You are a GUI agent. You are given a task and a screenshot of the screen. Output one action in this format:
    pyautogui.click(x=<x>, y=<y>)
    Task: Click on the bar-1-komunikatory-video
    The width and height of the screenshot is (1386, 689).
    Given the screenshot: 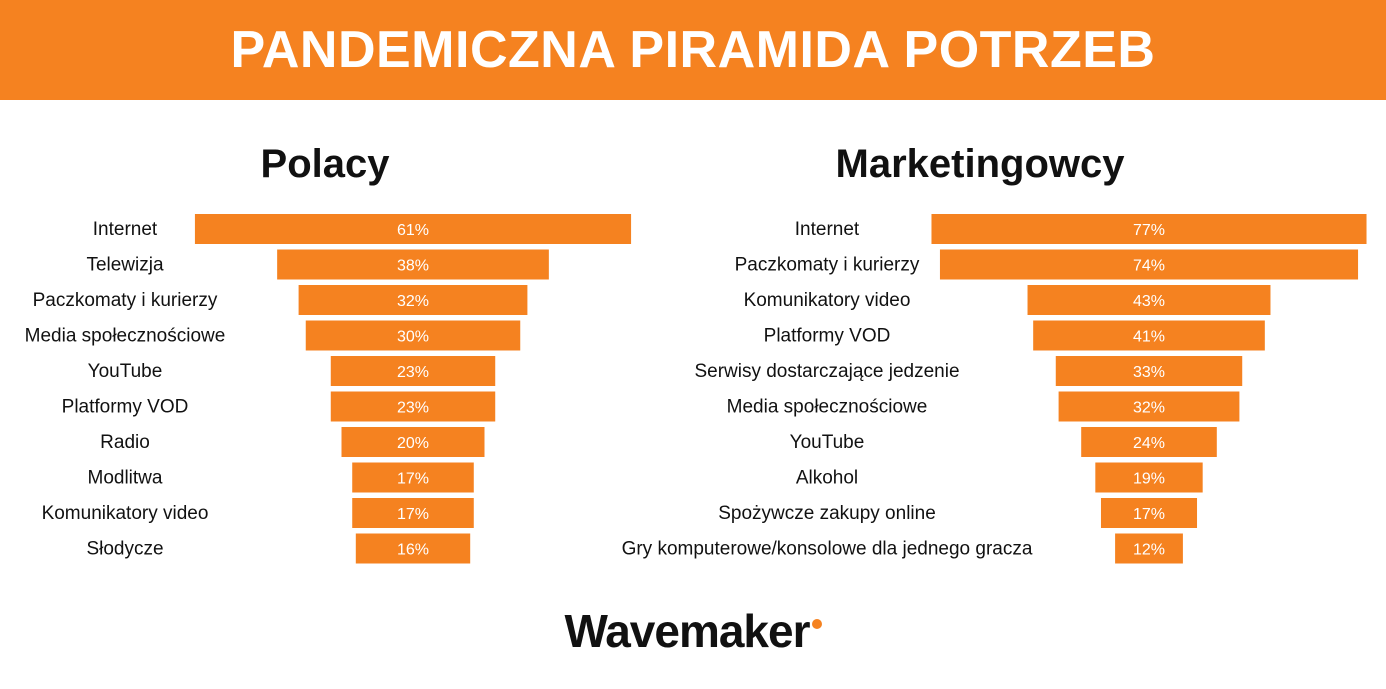 What is the action you would take?
    pyautogui.click(x=1149, y=300)
    